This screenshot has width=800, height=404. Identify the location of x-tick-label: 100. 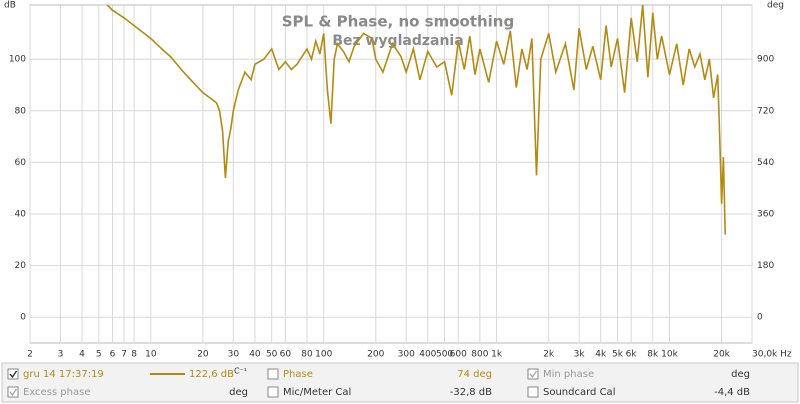
(323, 355).